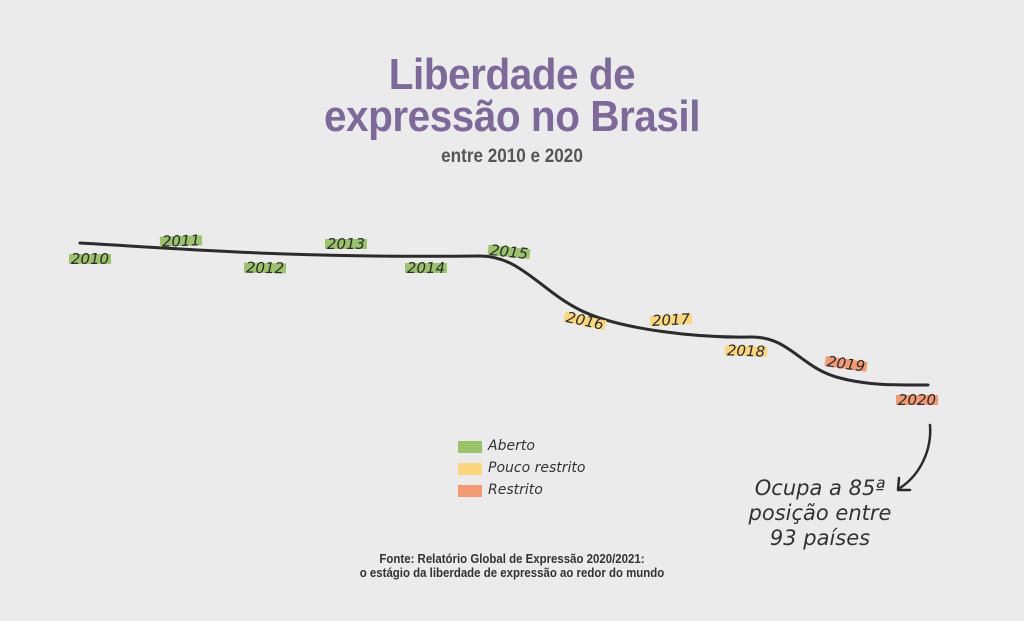 This screenshot has width=1024, height=621. I want to click on arrow-curve, so click(915, 456).